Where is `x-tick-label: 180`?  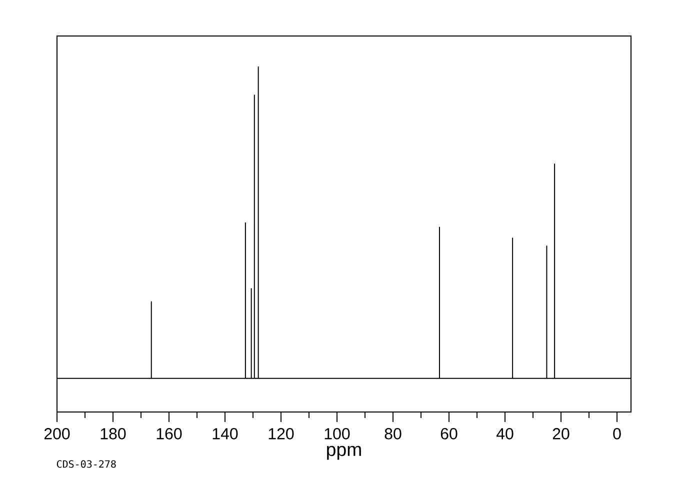
x-tick-label: 180 is located at coordinates (113, 434).